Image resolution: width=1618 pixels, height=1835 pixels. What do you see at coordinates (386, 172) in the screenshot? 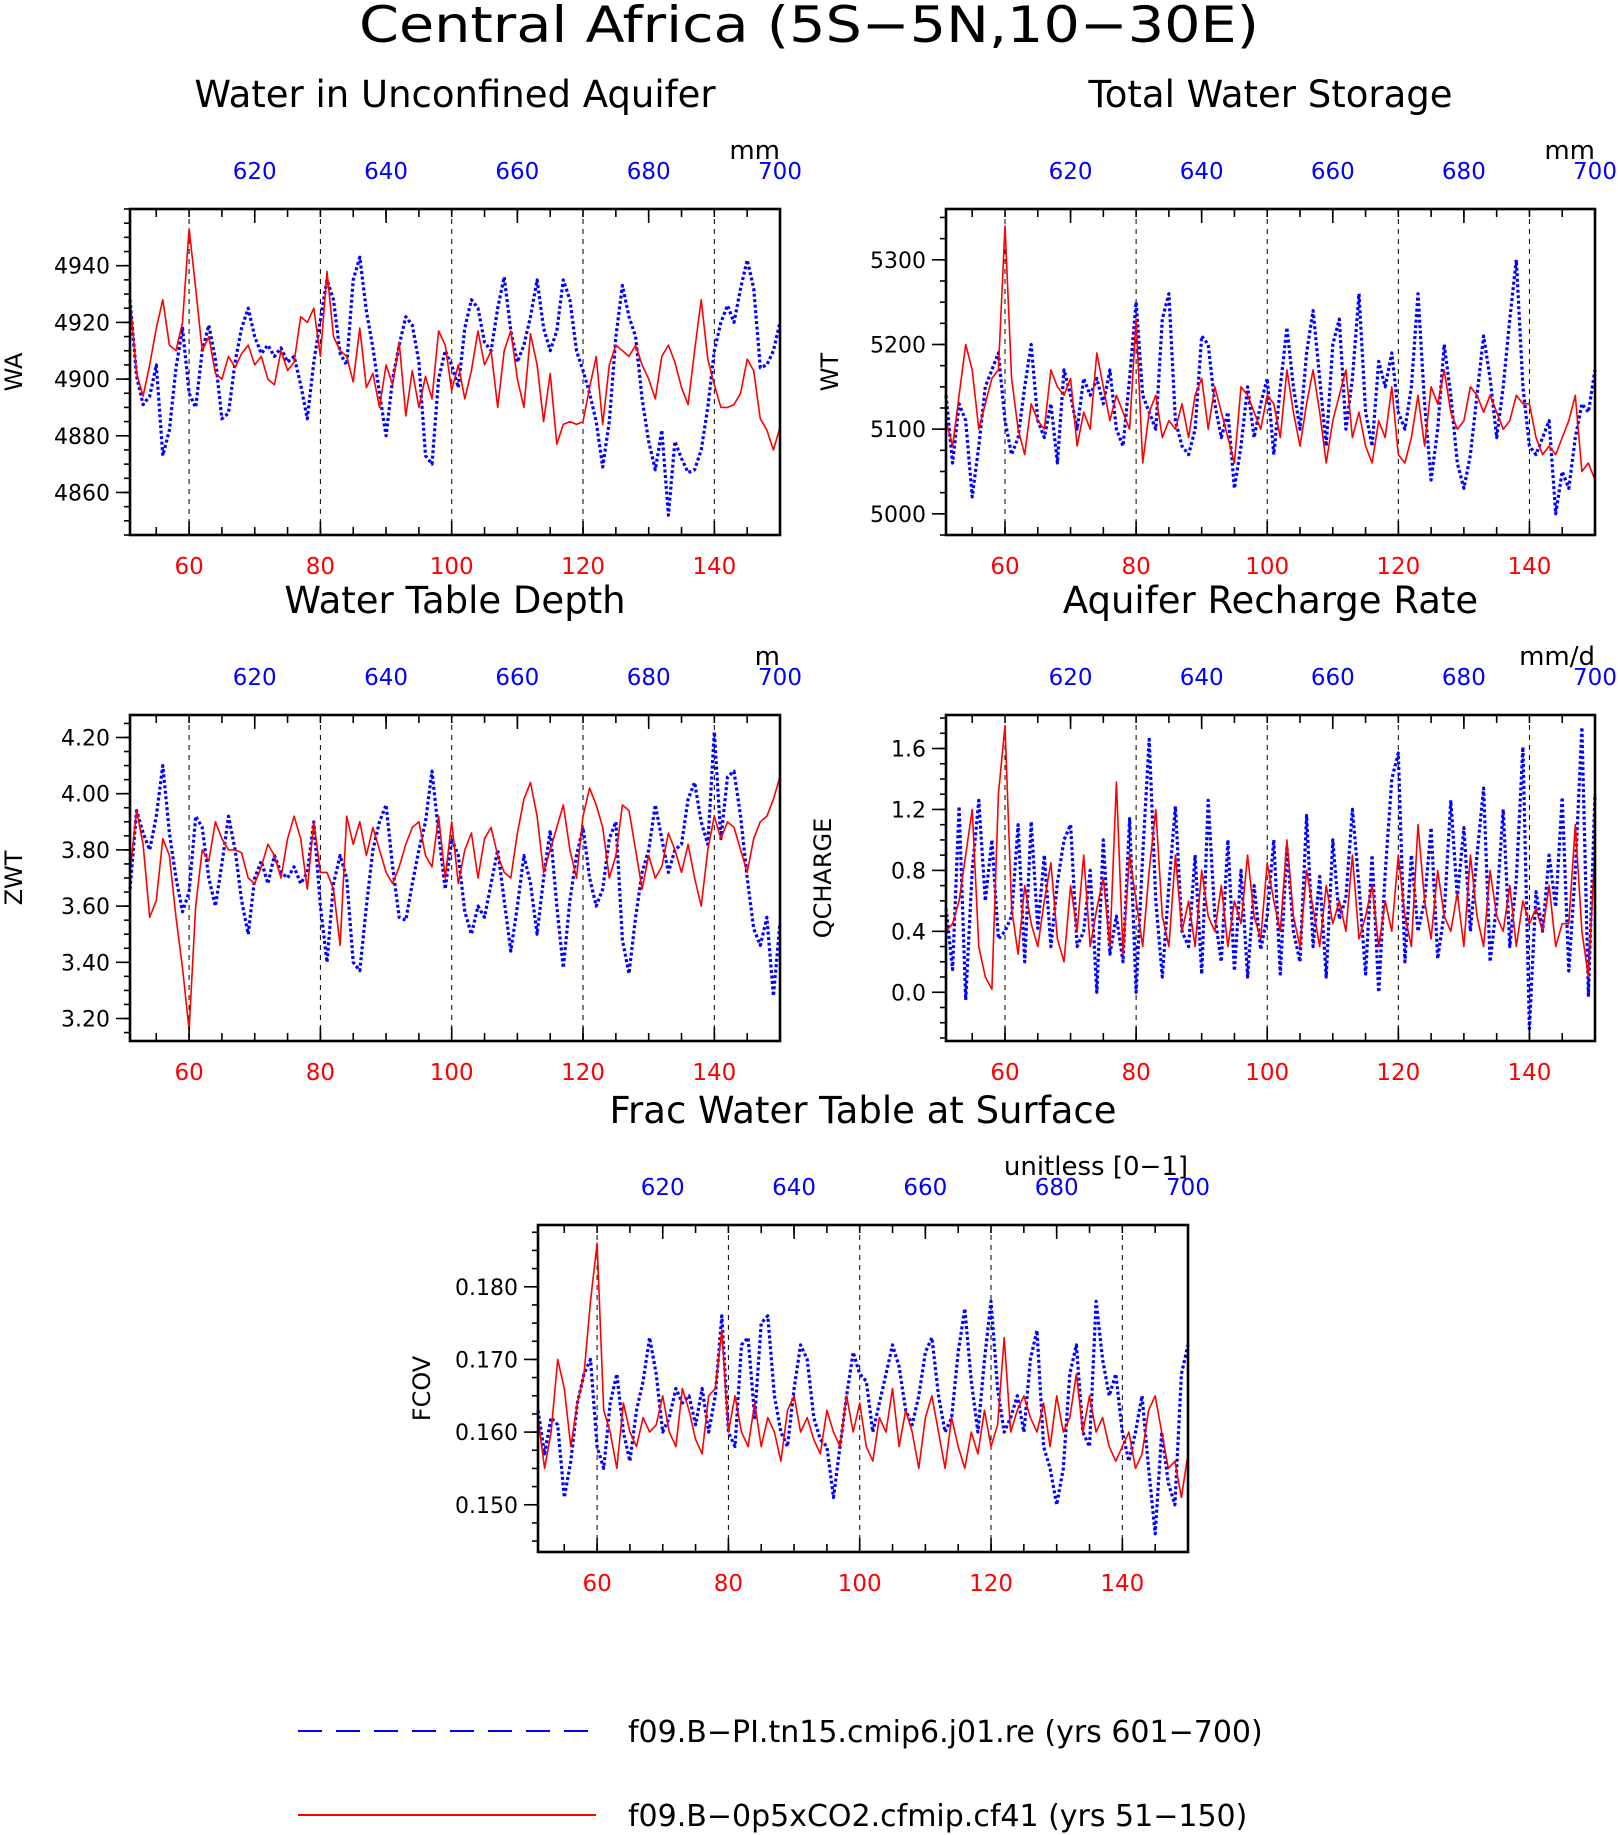
I see `top-tick-label-water-in-aquifer-1: 640` at bounding box center [386, 172].